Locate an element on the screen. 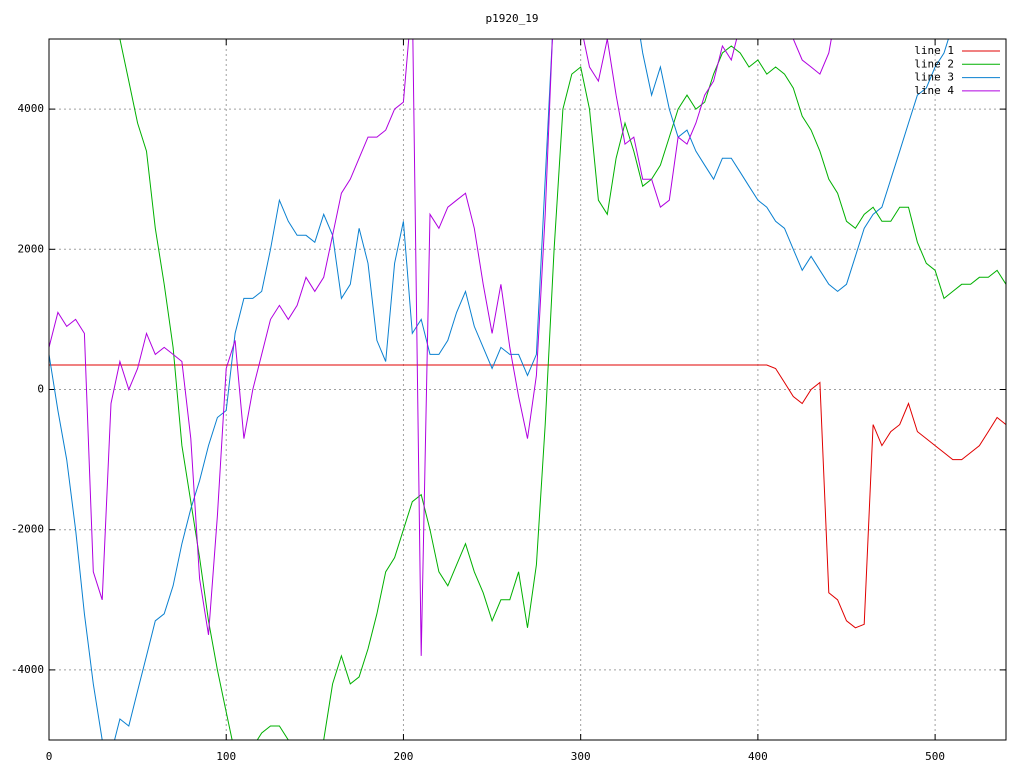  legend-label: line 2 is located at coordinates (934, 63).